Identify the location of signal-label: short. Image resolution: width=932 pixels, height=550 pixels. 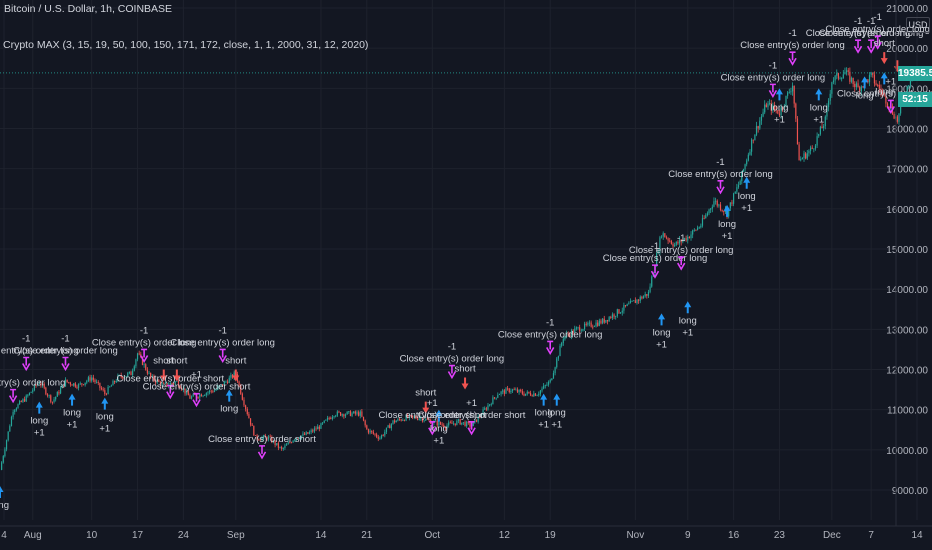
(176, 361).